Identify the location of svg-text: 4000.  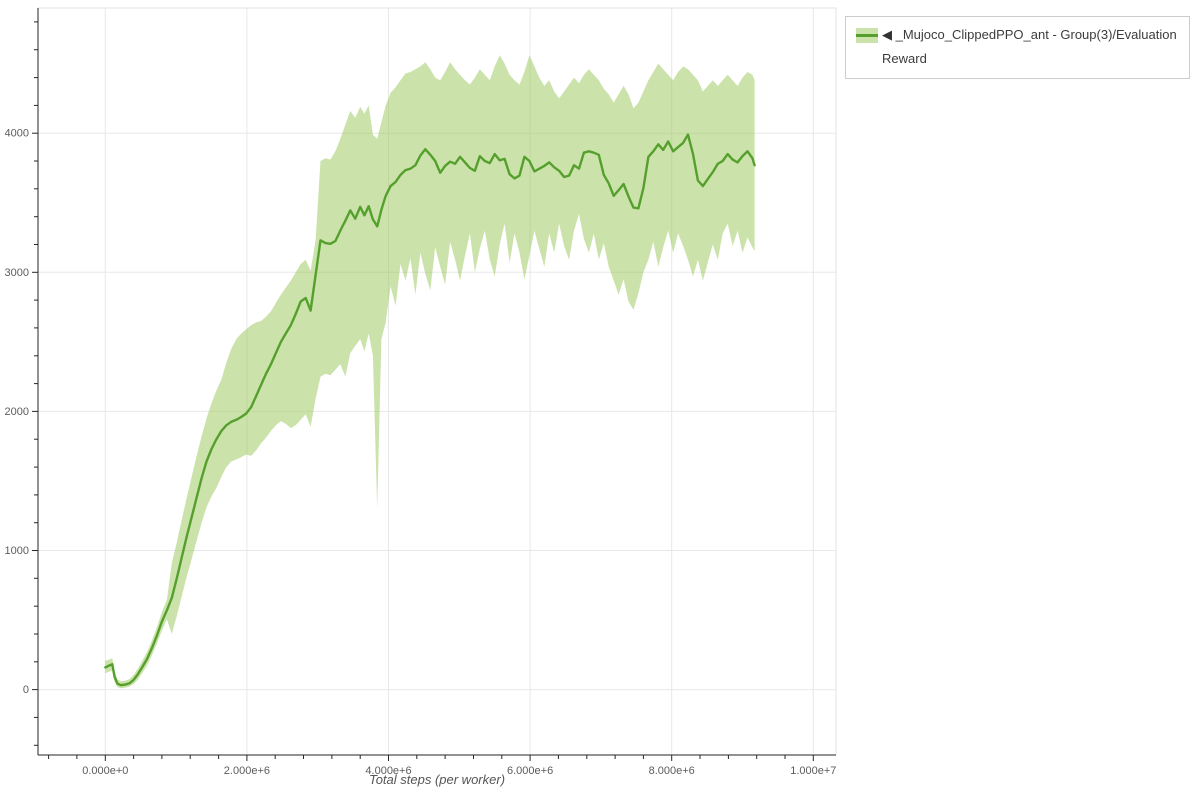
(17, 134).